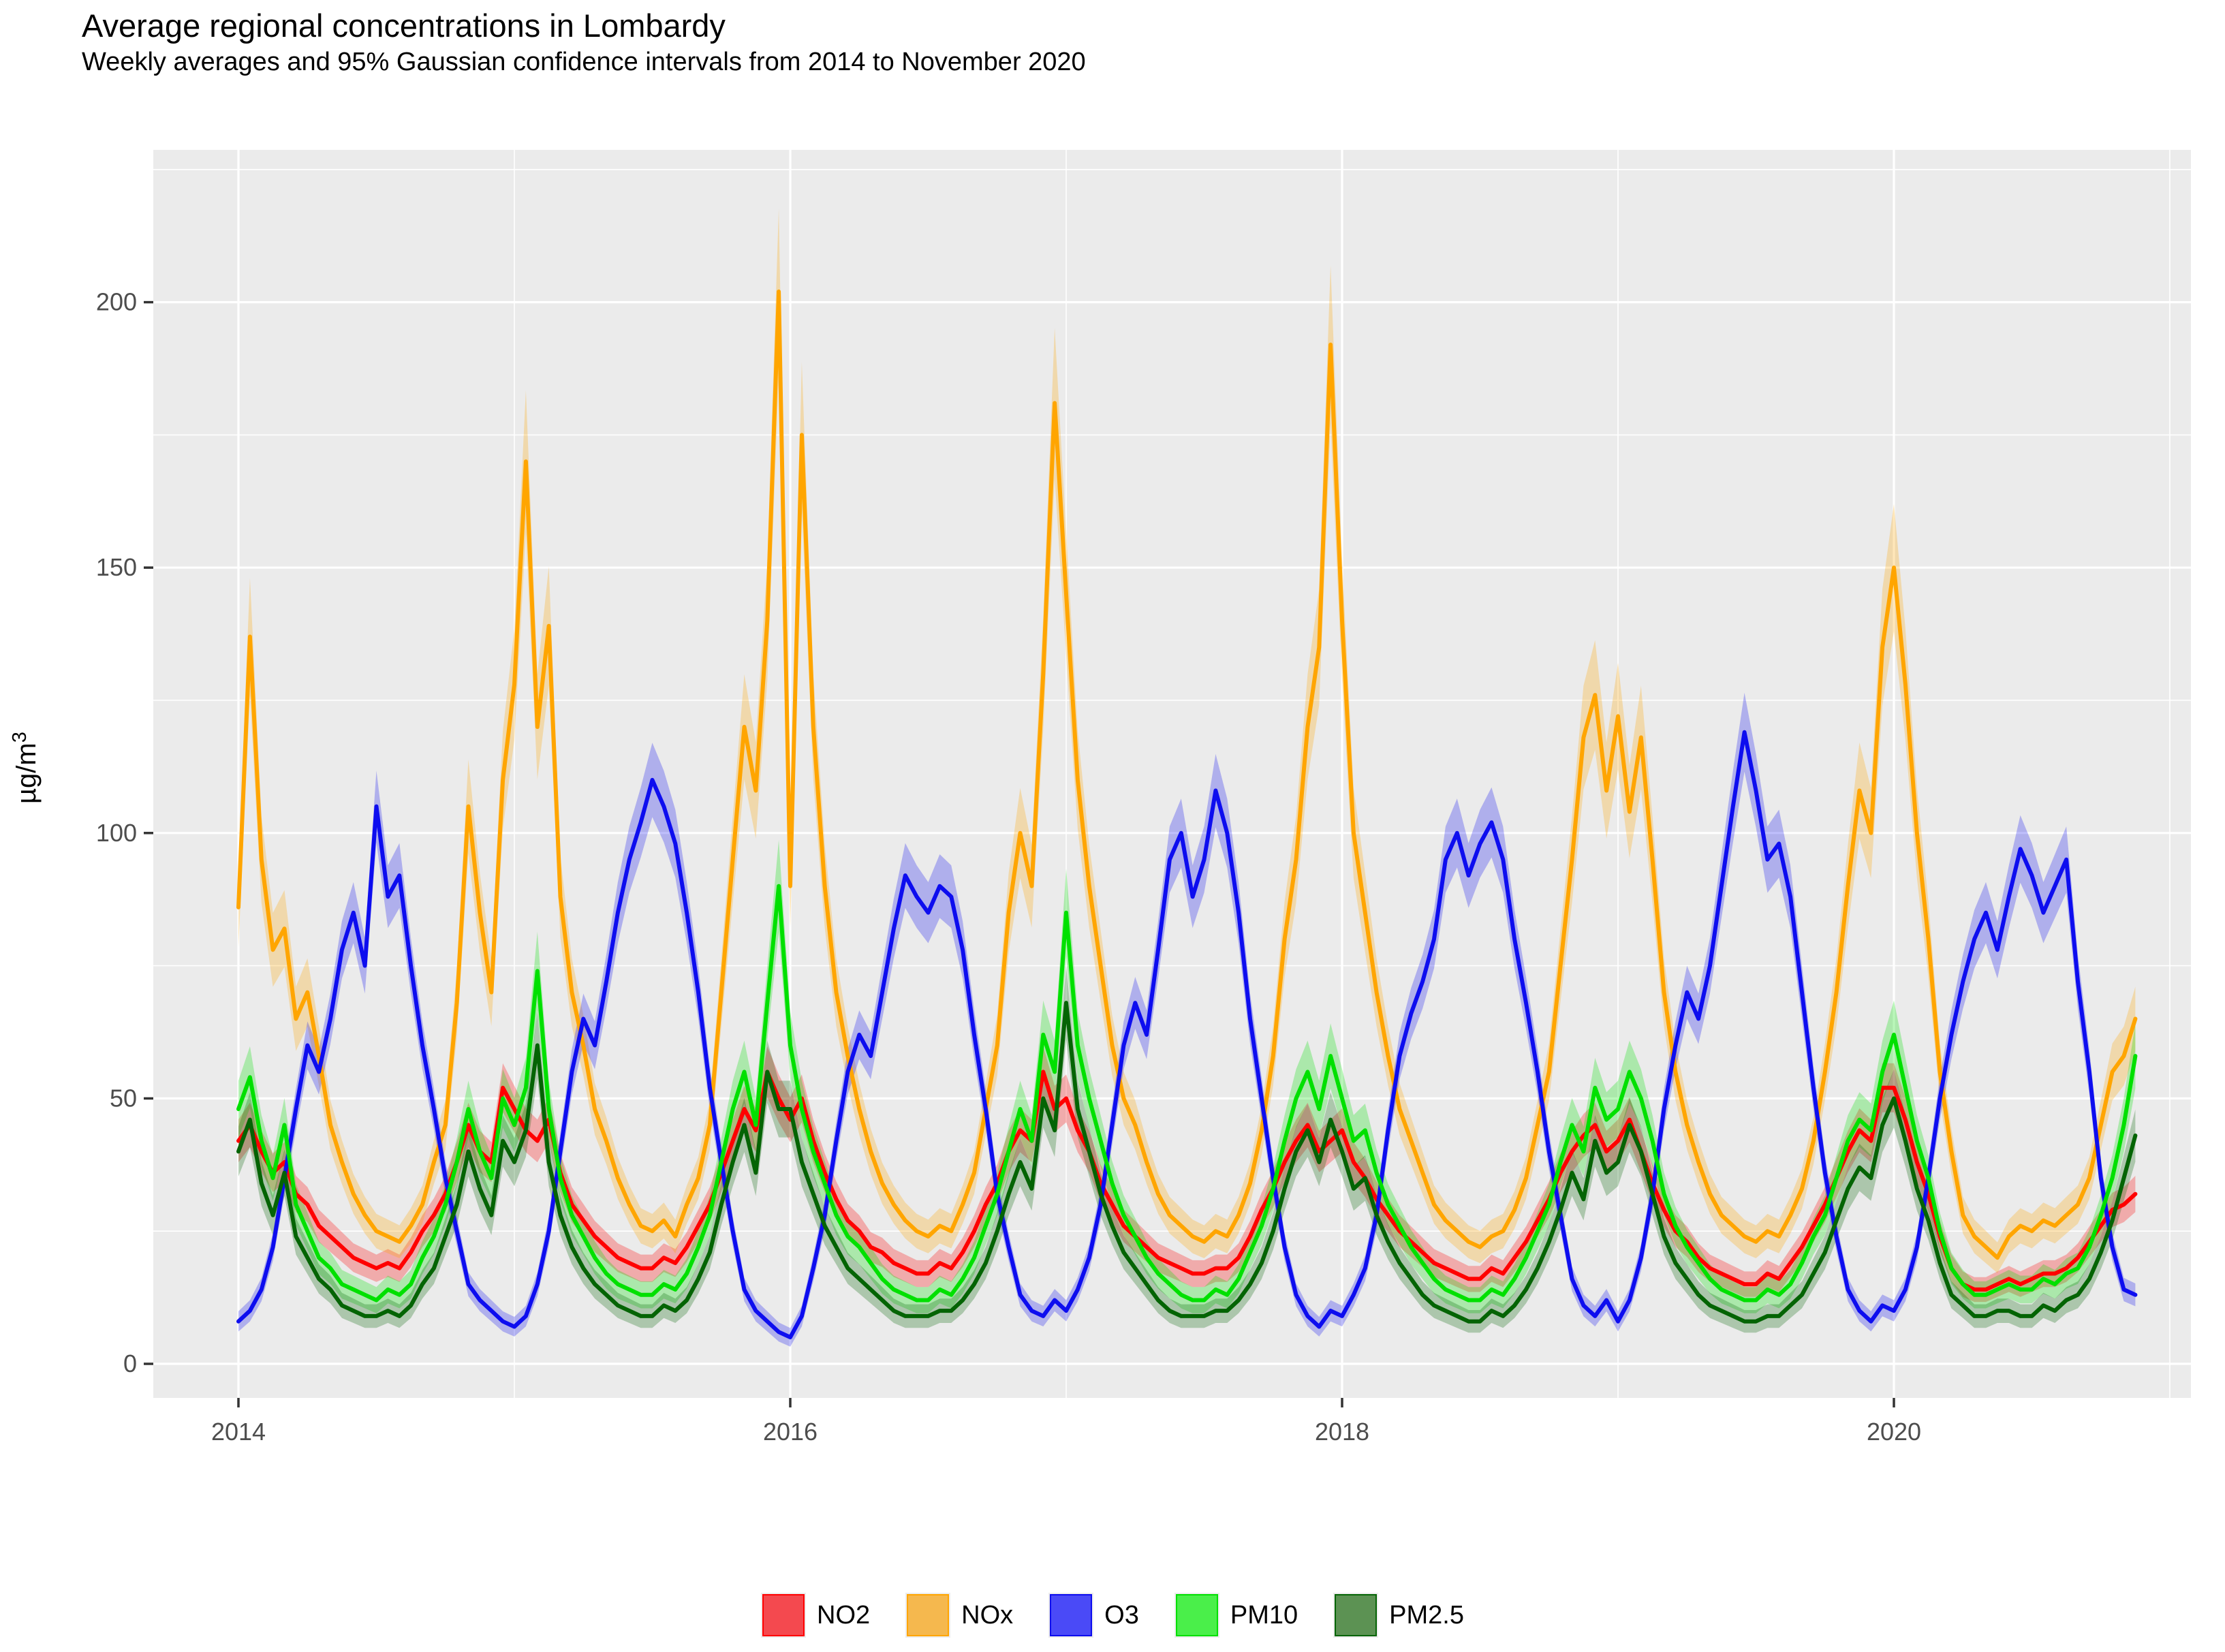 The image size is (2225, 1652). I want to click on y-tick-label: 50, so click(123, 1098).